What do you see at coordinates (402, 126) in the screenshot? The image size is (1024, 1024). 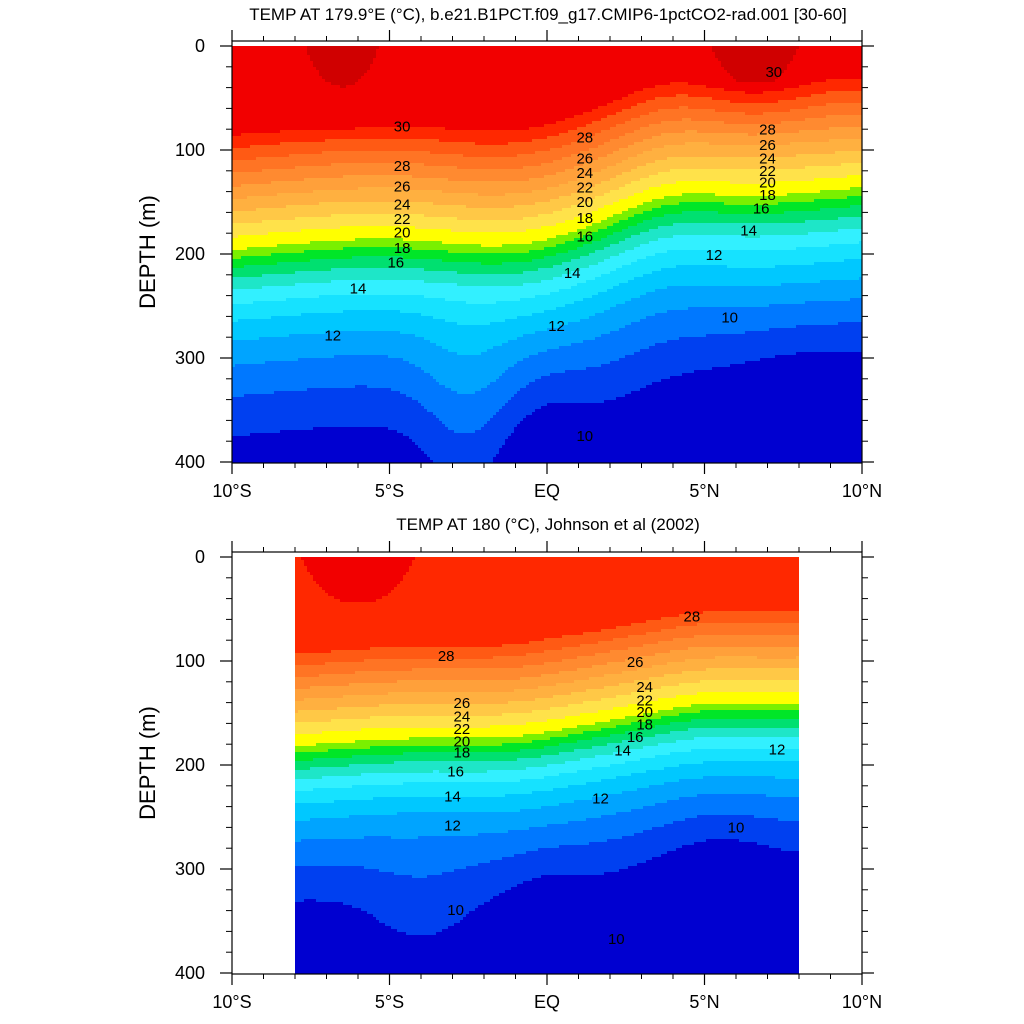 I see `contour-label: 30` at bounding box center [402, 126].